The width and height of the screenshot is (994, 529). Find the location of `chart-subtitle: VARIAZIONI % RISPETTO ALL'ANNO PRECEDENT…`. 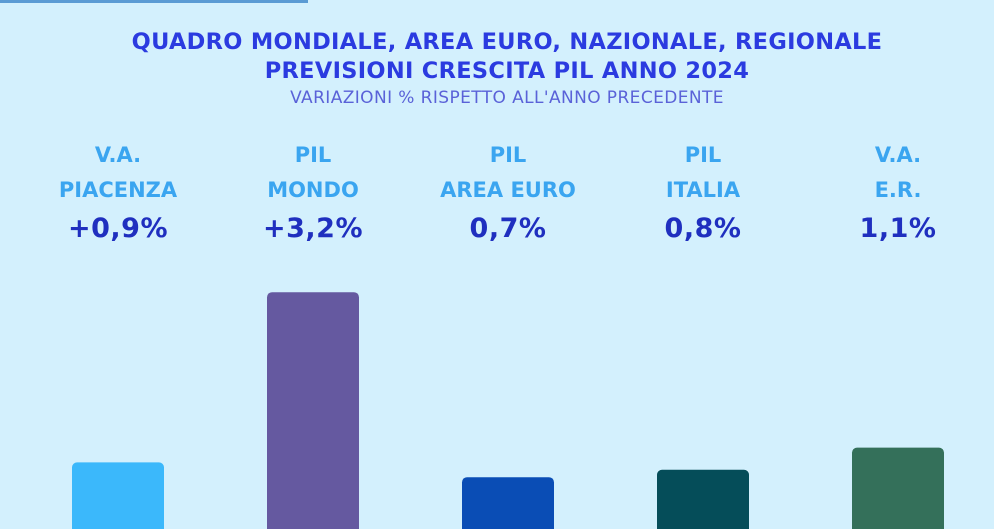

chart-subtitle: VARIAZIONI % RISPETTO ALL'ANNO PRECEDENT… is located at coordinates (507, 98).